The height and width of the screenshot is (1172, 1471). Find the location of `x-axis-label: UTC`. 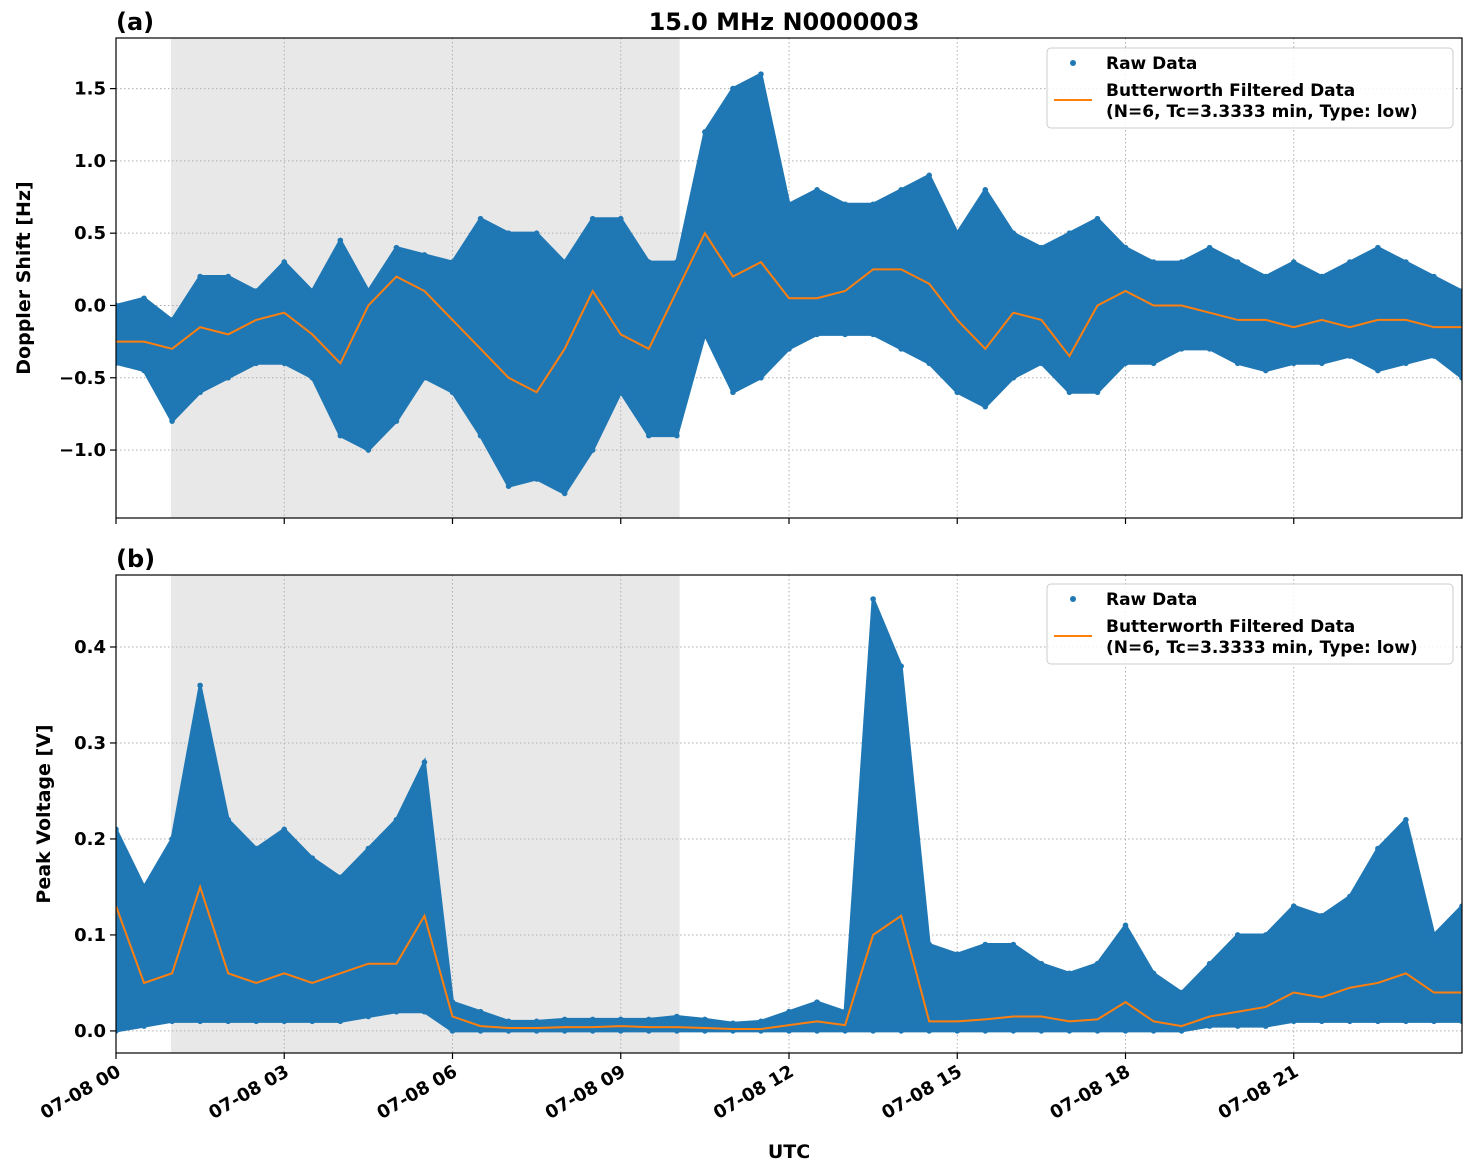

x-axis-label: UTC is located at coordinates (789, 1152).